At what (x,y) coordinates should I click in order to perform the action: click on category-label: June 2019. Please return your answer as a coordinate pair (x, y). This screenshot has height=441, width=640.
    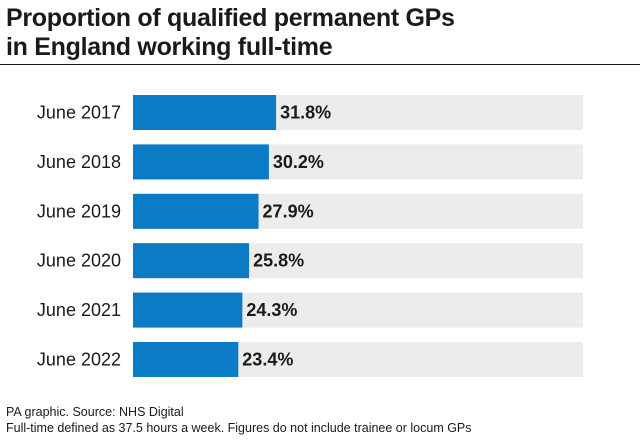
    Looking at the image, I should click on (79, 211).